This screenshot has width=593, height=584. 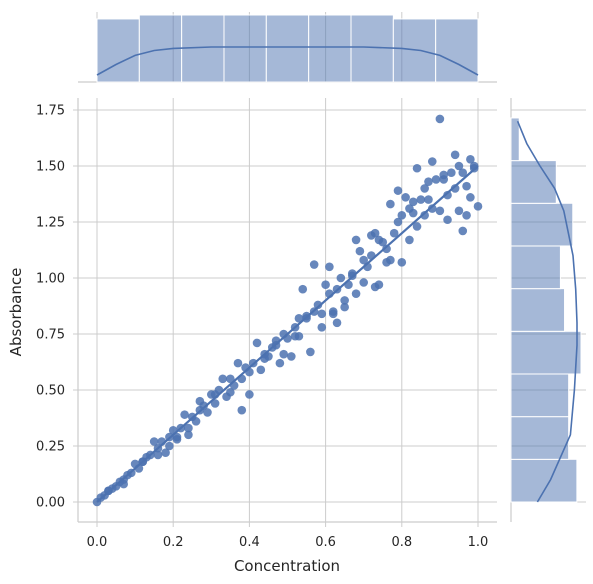 I want to click on y-tick-label: 0.50, so click(x=50, y=391).